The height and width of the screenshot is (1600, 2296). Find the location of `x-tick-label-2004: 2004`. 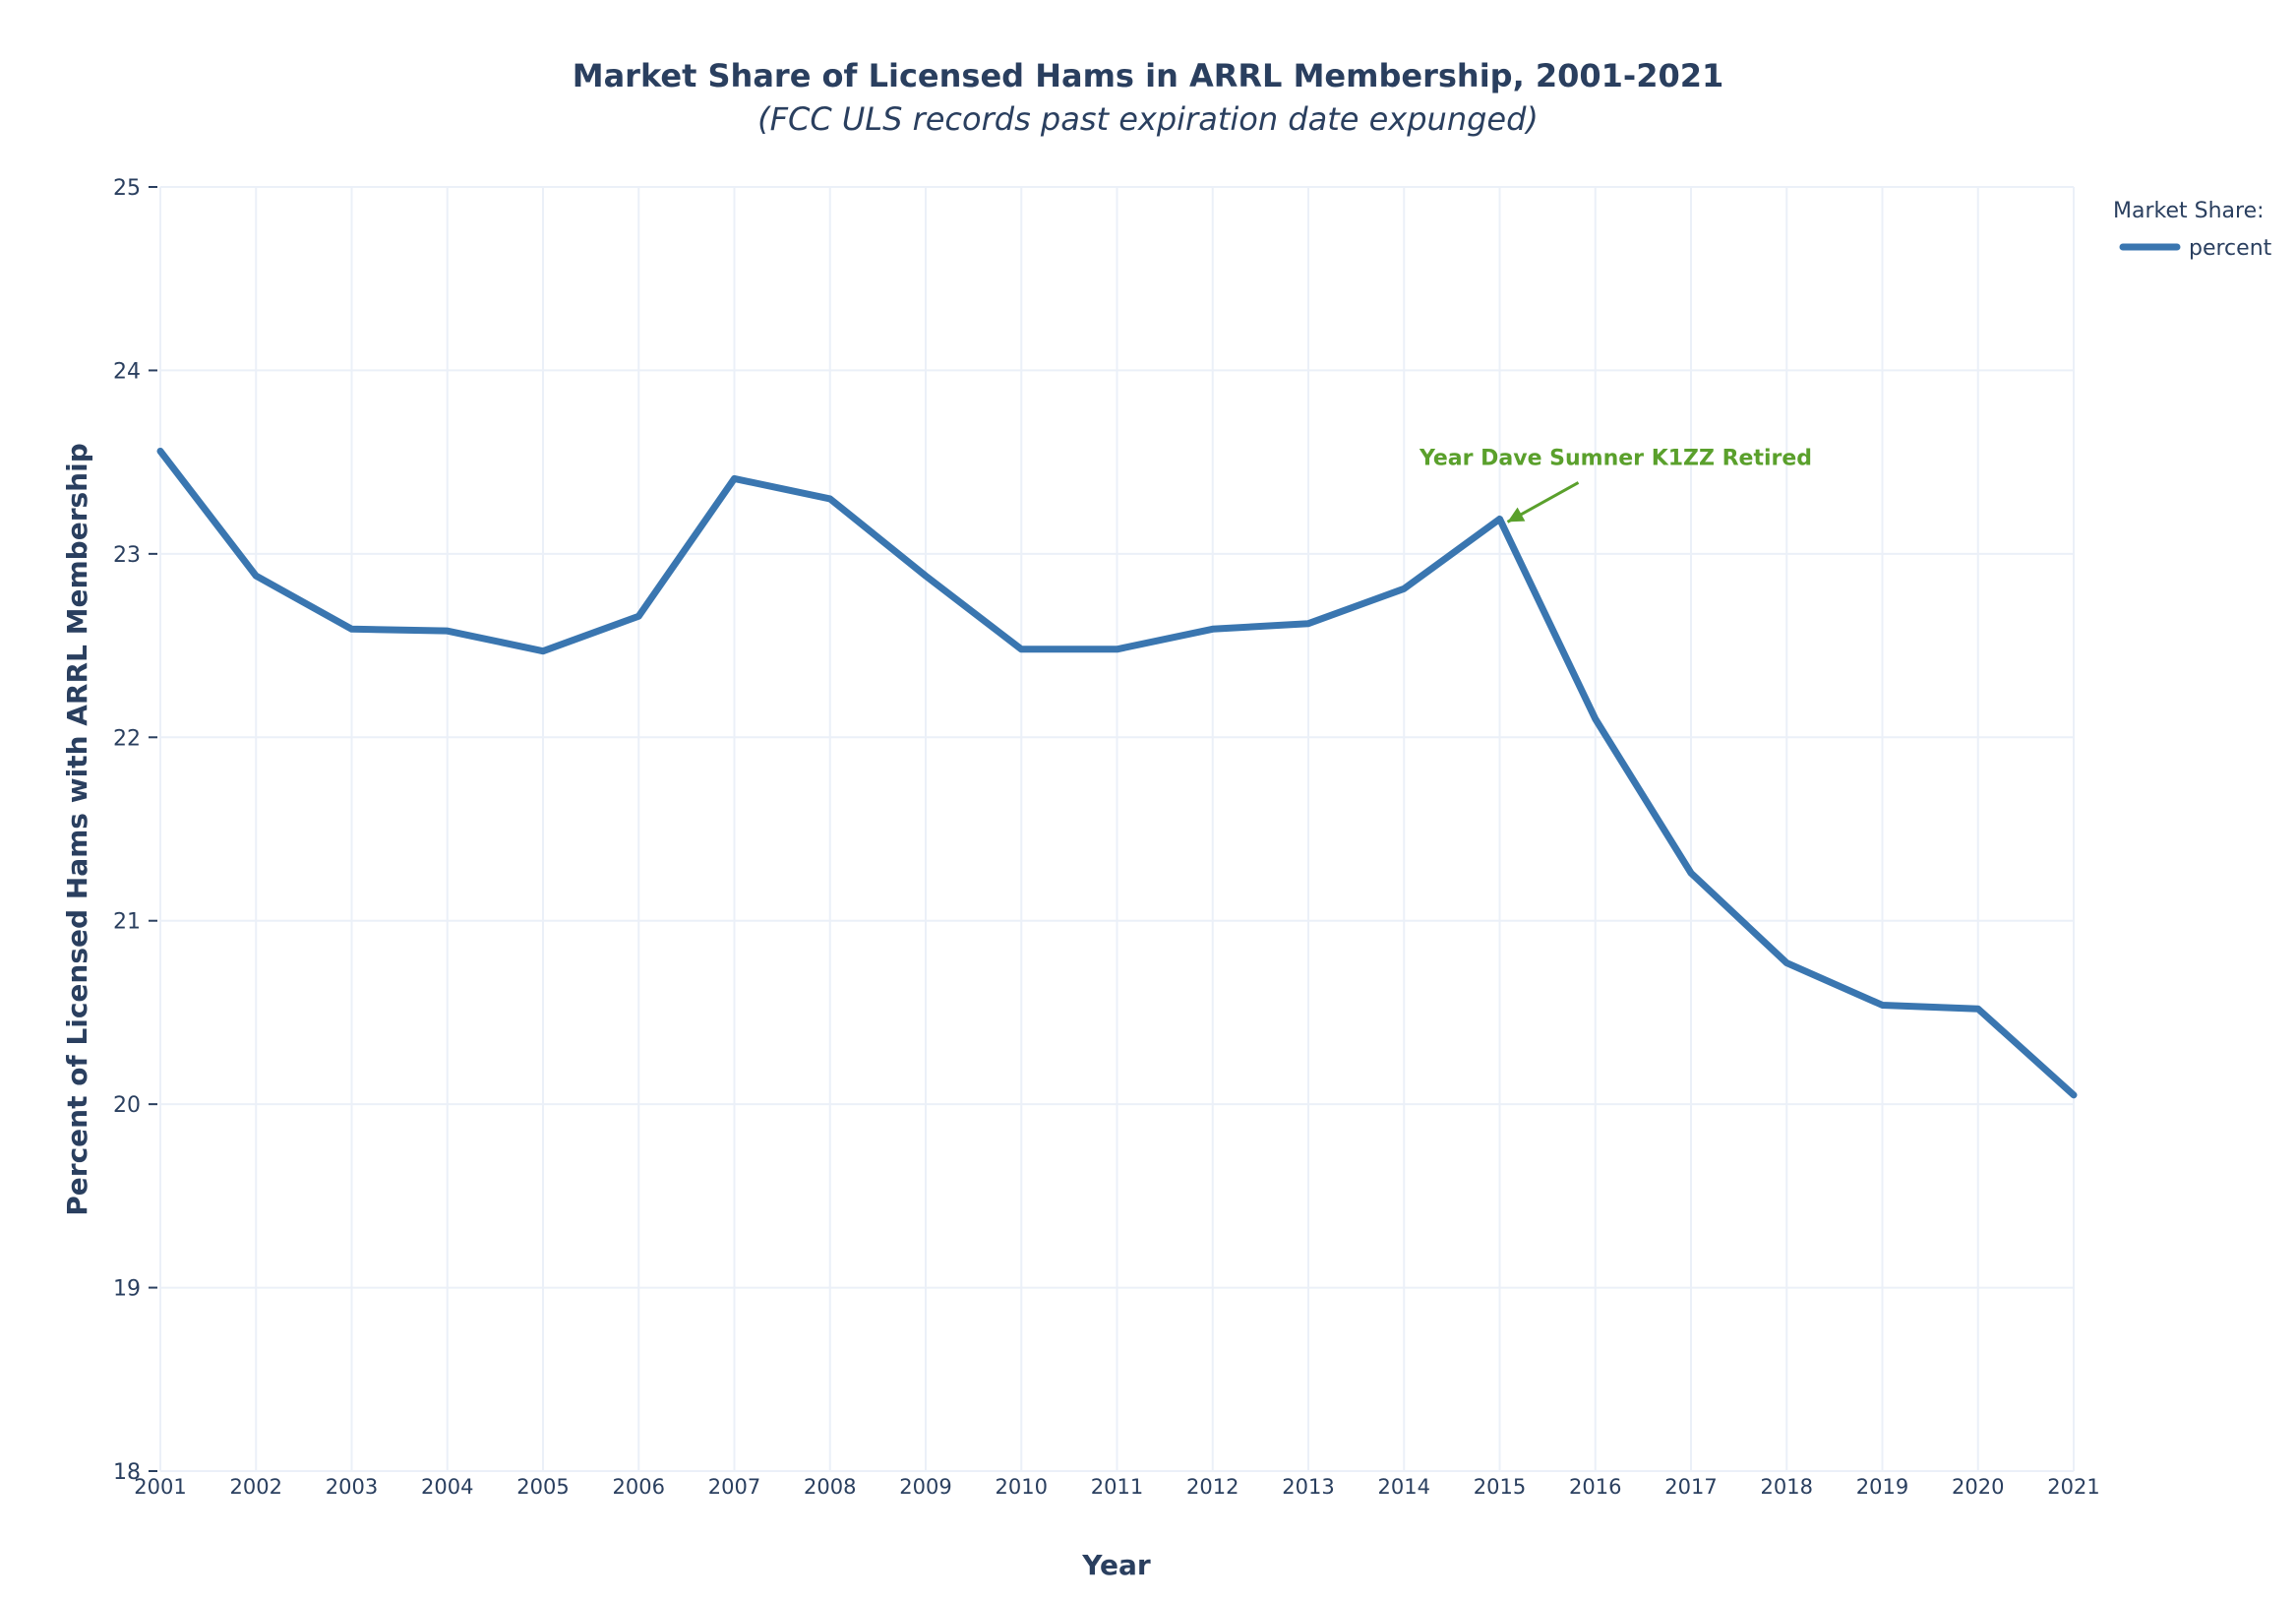

x-tick-label-2004: 2004 is located at coordinates (447, 1487).